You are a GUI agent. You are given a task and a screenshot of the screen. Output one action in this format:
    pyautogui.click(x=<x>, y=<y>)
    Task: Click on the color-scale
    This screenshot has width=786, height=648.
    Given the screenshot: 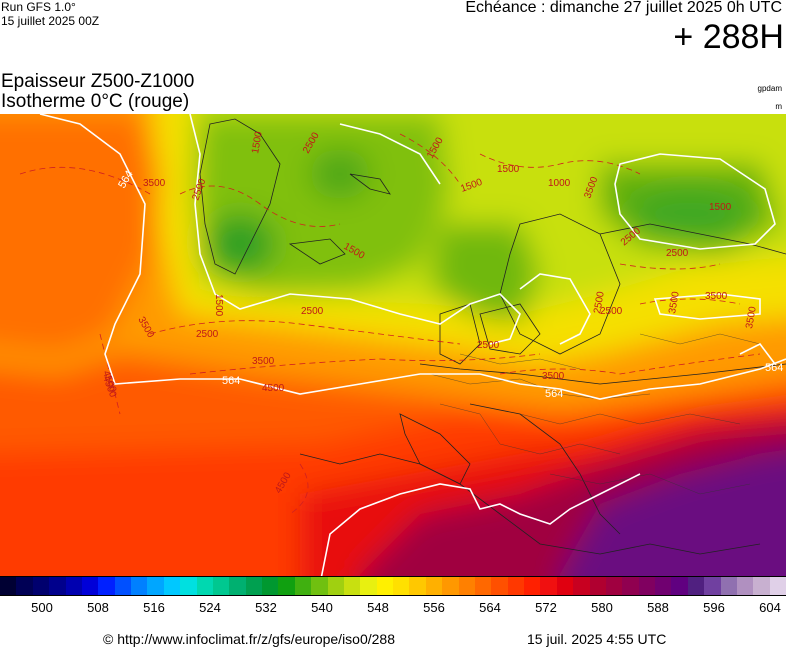 What is the action you would take?
    pyautogui.click(x=393, y=586)
    